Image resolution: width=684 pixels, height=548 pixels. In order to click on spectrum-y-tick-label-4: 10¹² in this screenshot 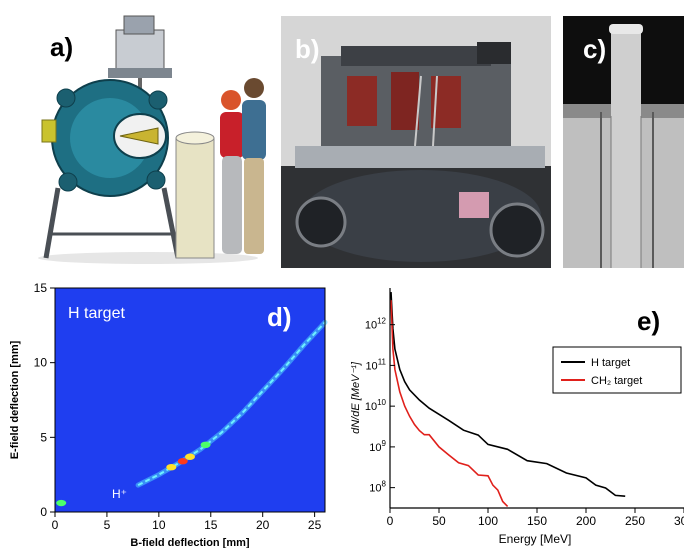, I will do `click(376, 324)`.